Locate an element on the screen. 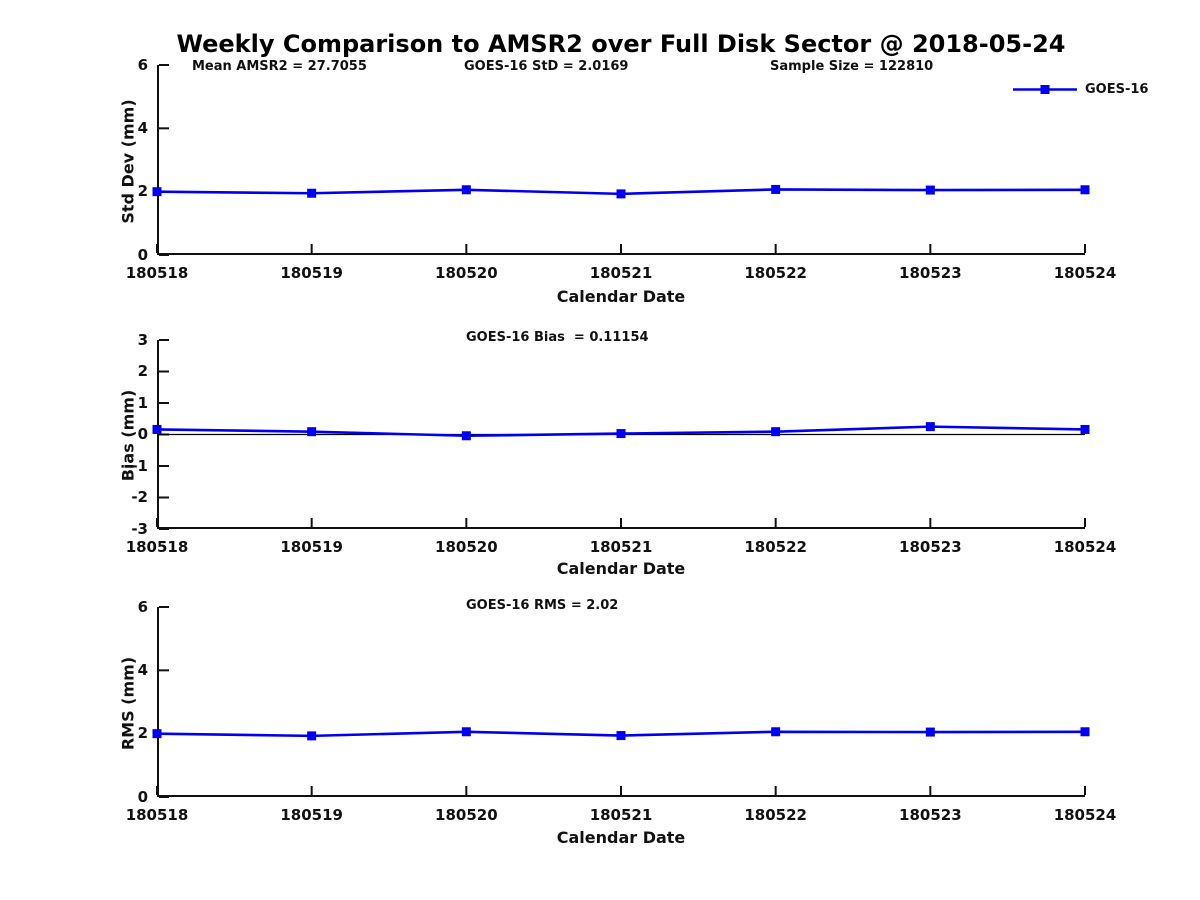 This screenshot has width=1200, height=900. x-axis-label-2: Calendar Date is located at coordinates (621, 568).